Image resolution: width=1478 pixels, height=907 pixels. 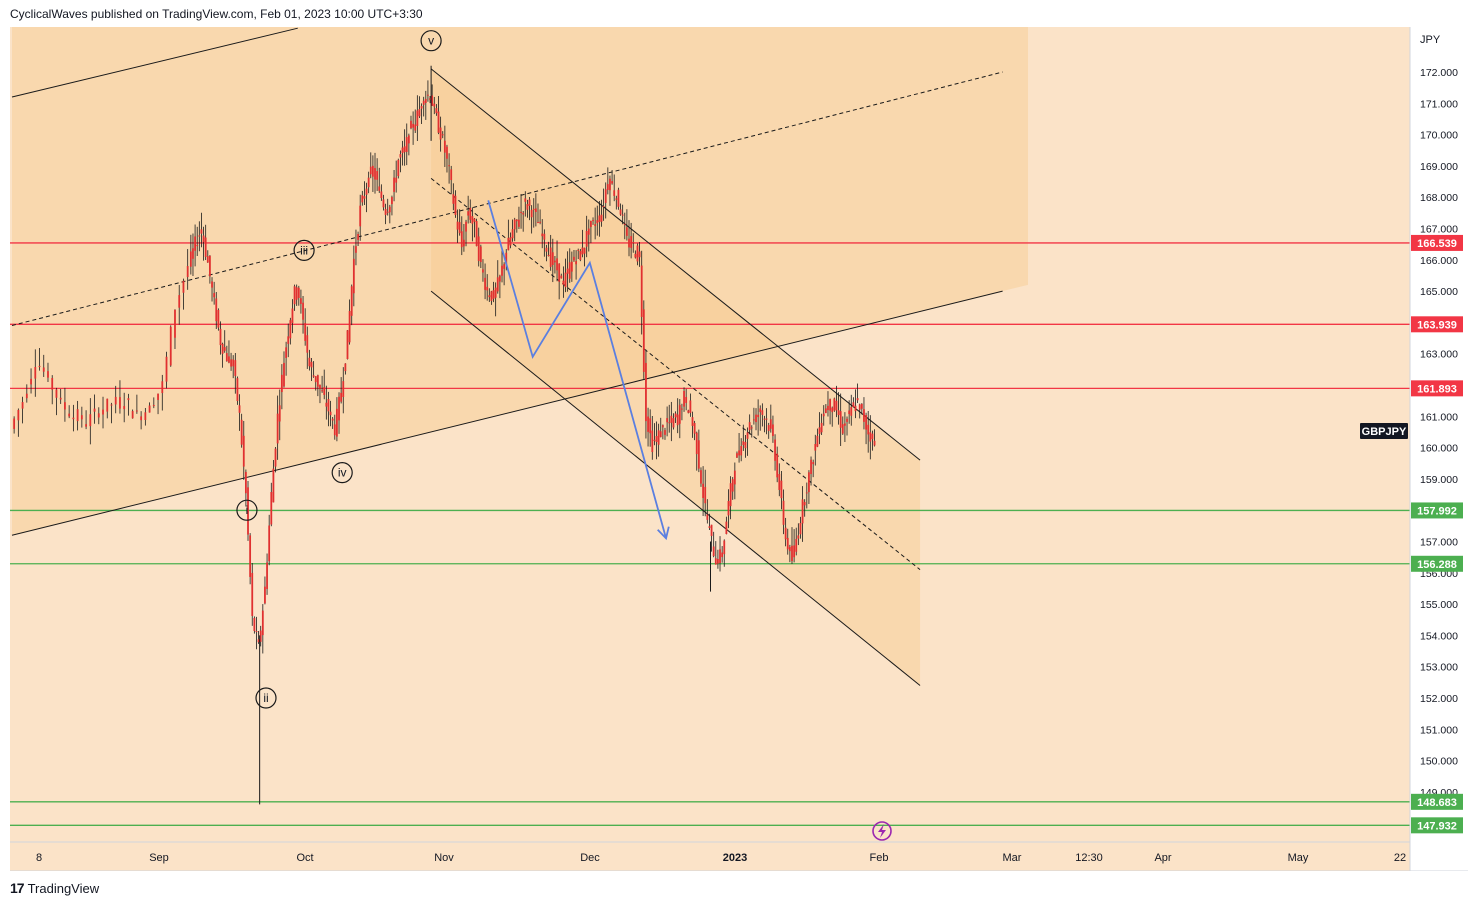 I want to click on time-tick-label: Nov, so click(x=444, y=858).